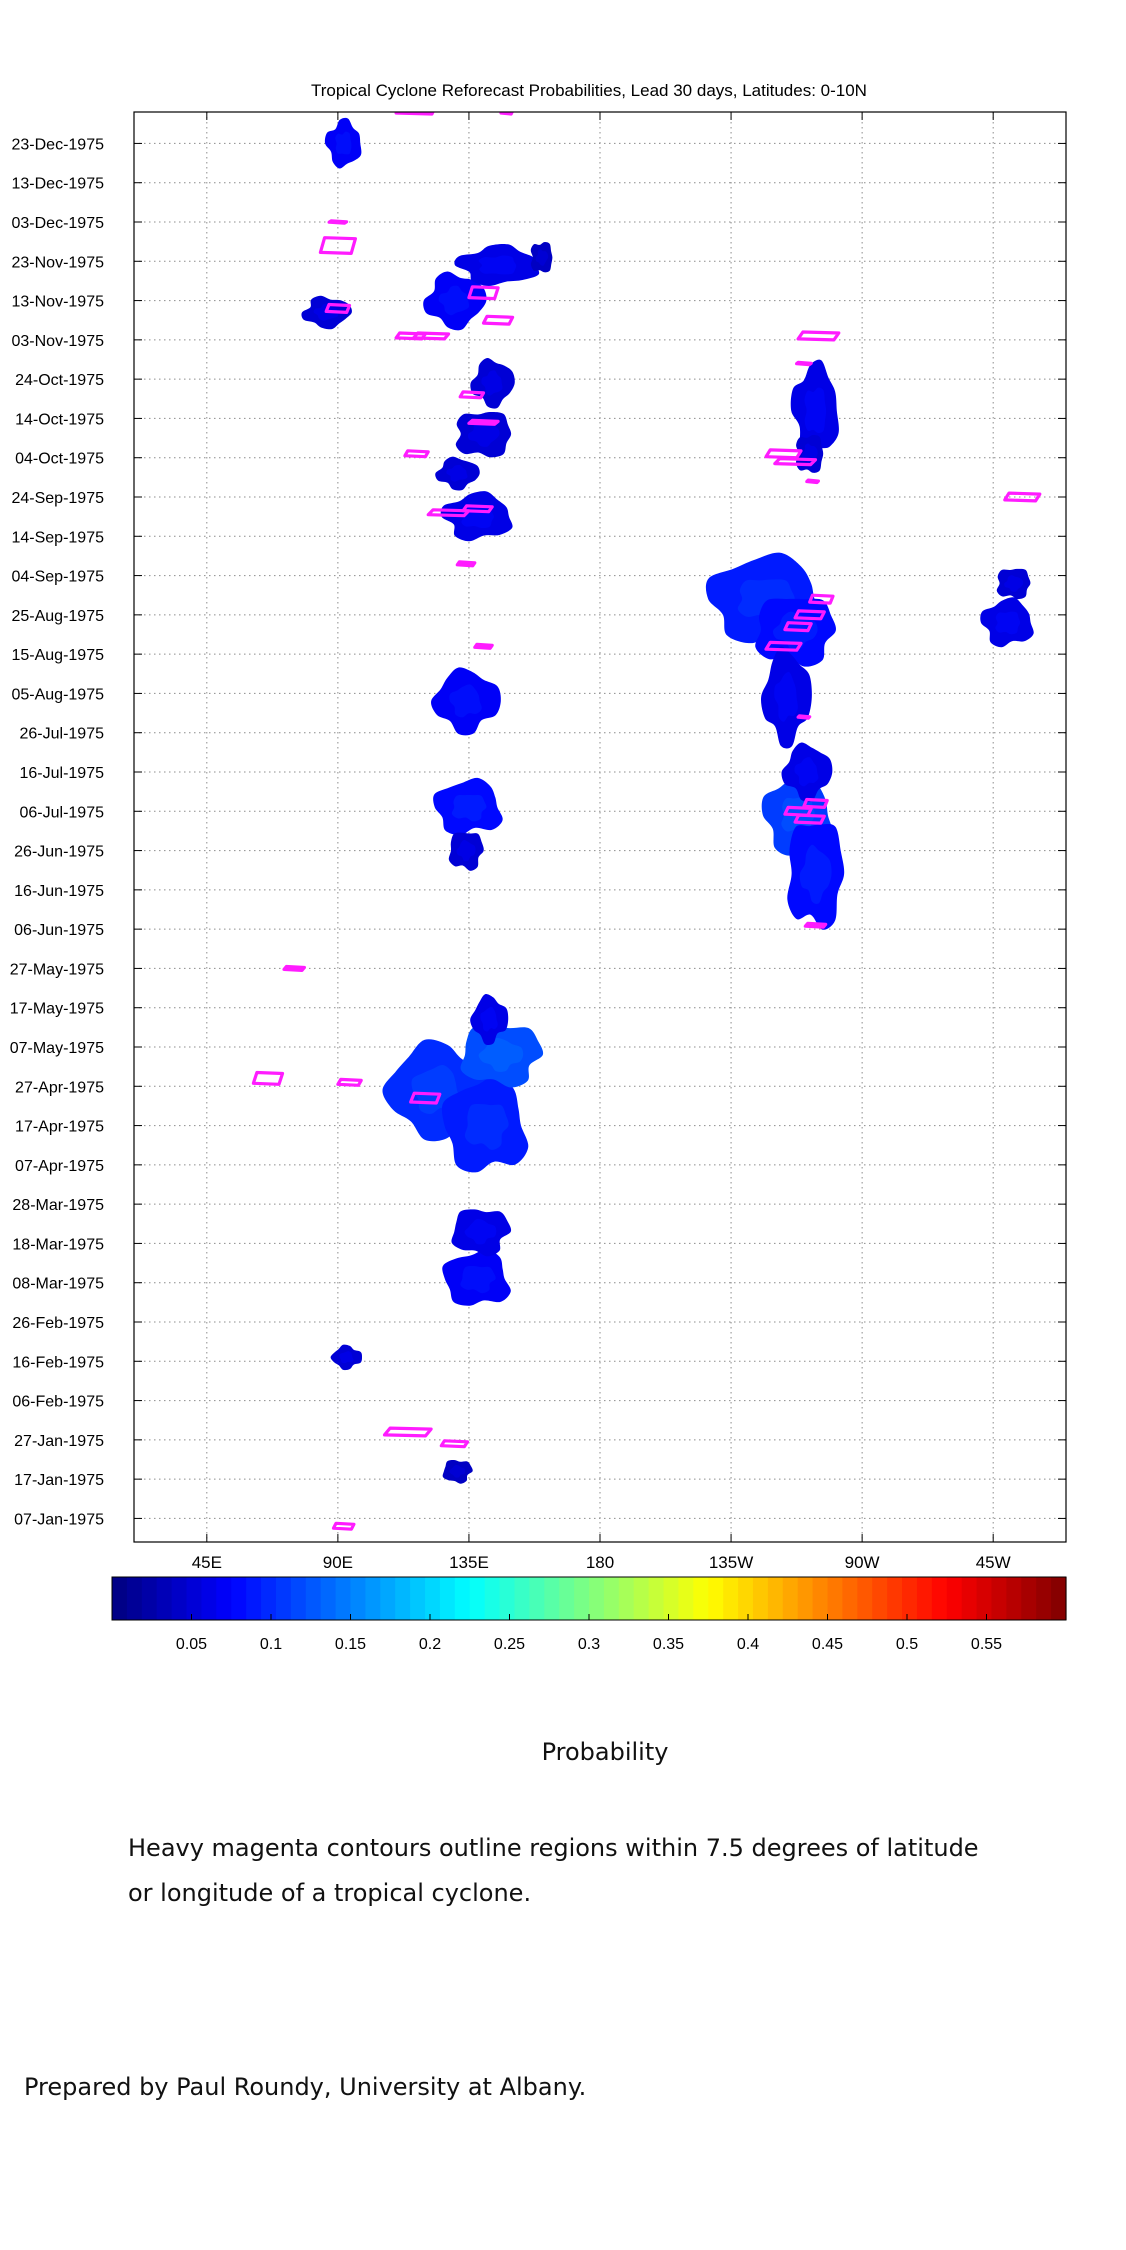 The image size is (1126, 2250). I want to click on y-tick-label: 04-Sep-1975, so click(57, 577).